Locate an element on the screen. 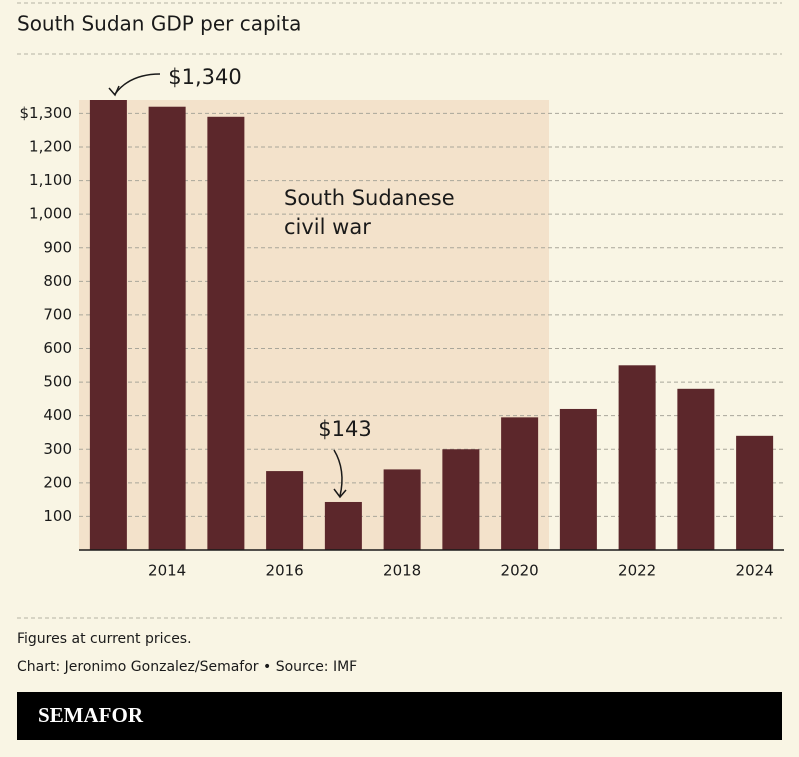 Image resolution: width=799 pixels, height=757 pixels. x-tick-label: 2022 is located at coordinates (637, 571).